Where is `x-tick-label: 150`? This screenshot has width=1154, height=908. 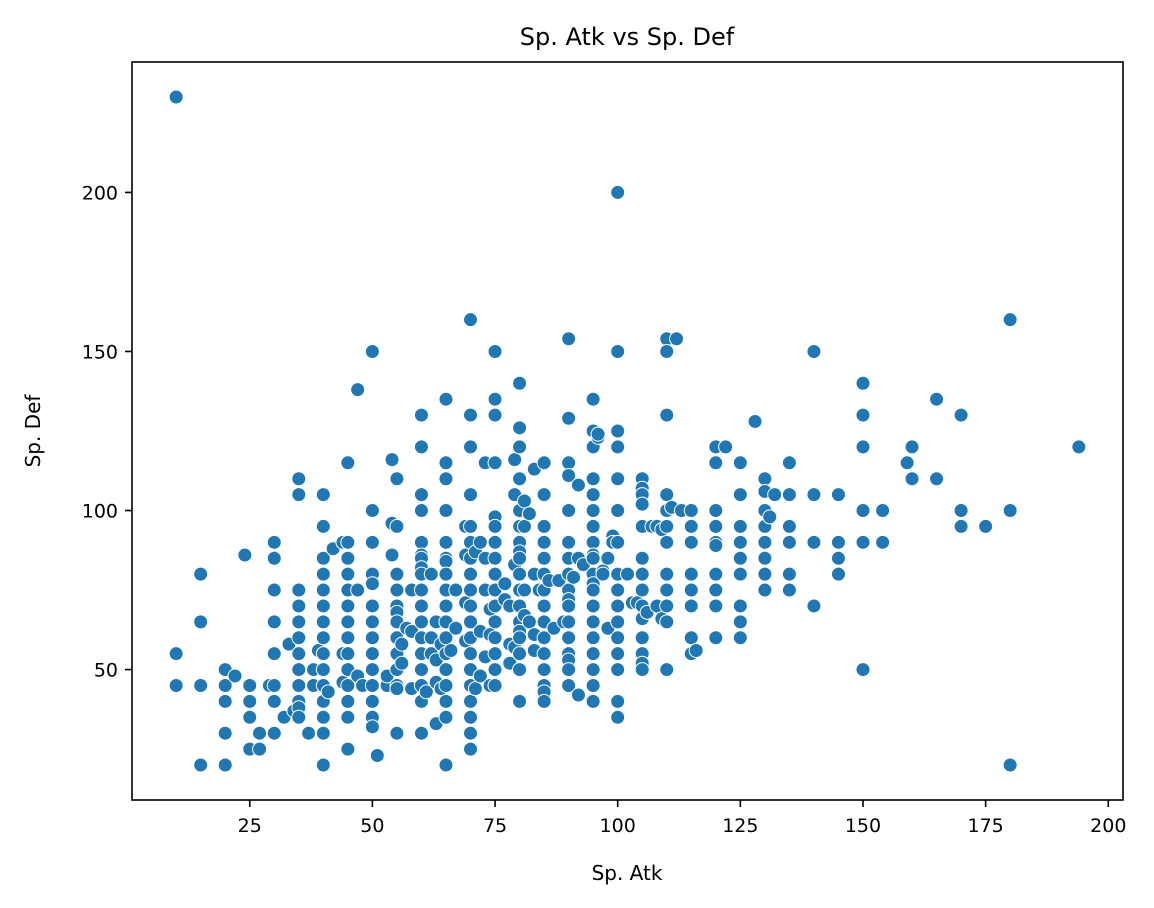
x-tick-label: 150 is located at coordinates (863, 826).